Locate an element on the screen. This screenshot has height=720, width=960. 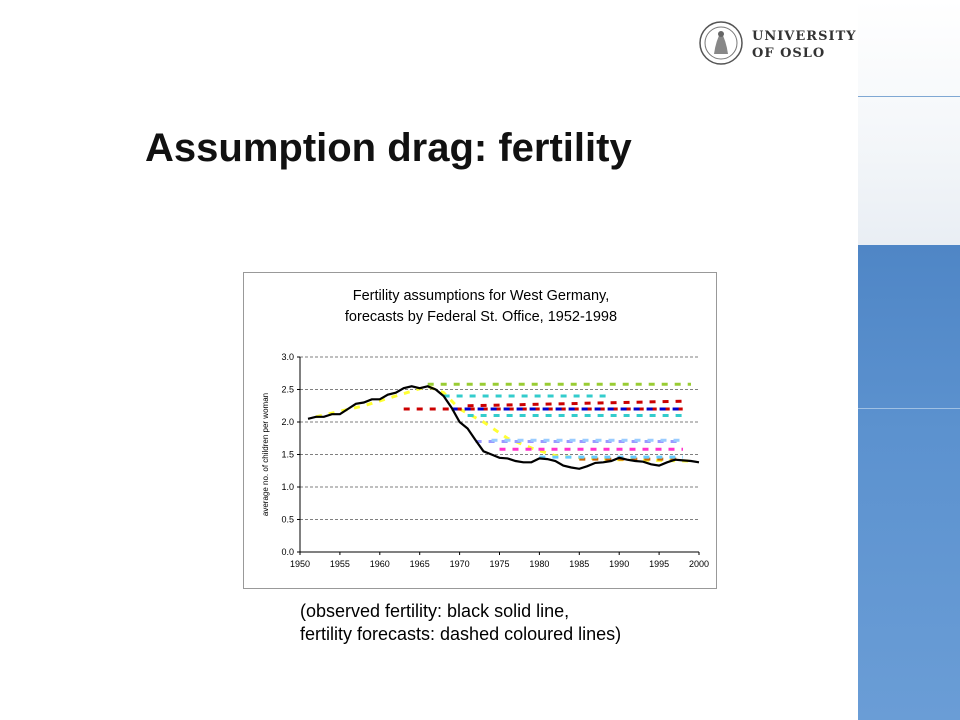
x-tick-label: 1960 is located at coordinates (380, 564).